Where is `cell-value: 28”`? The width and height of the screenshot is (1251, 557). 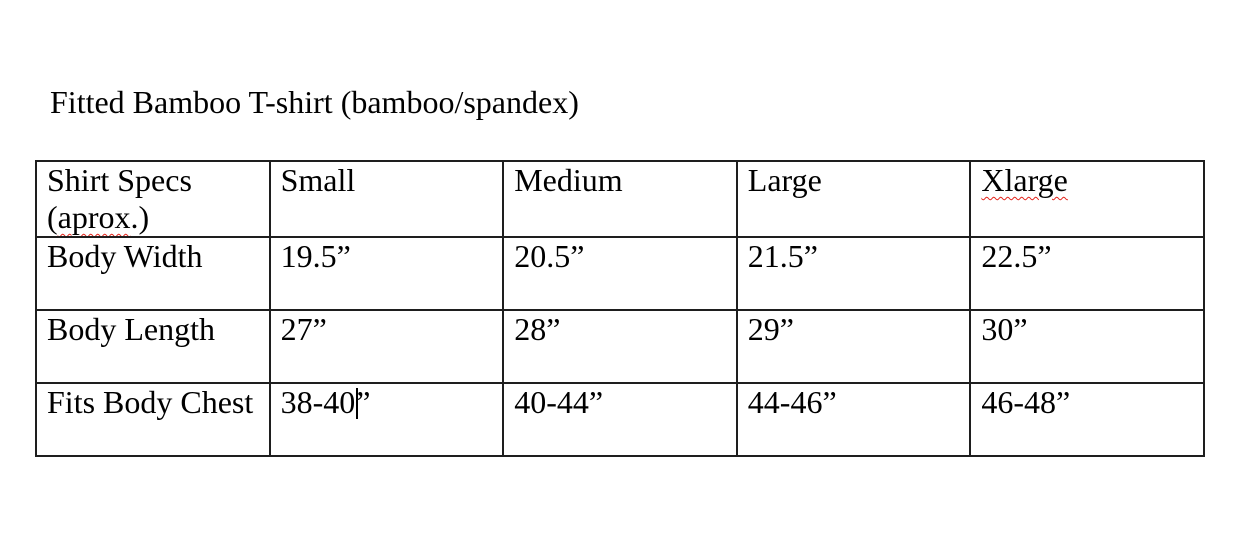 cell-value: 28” is located at coordinates (537, 329).